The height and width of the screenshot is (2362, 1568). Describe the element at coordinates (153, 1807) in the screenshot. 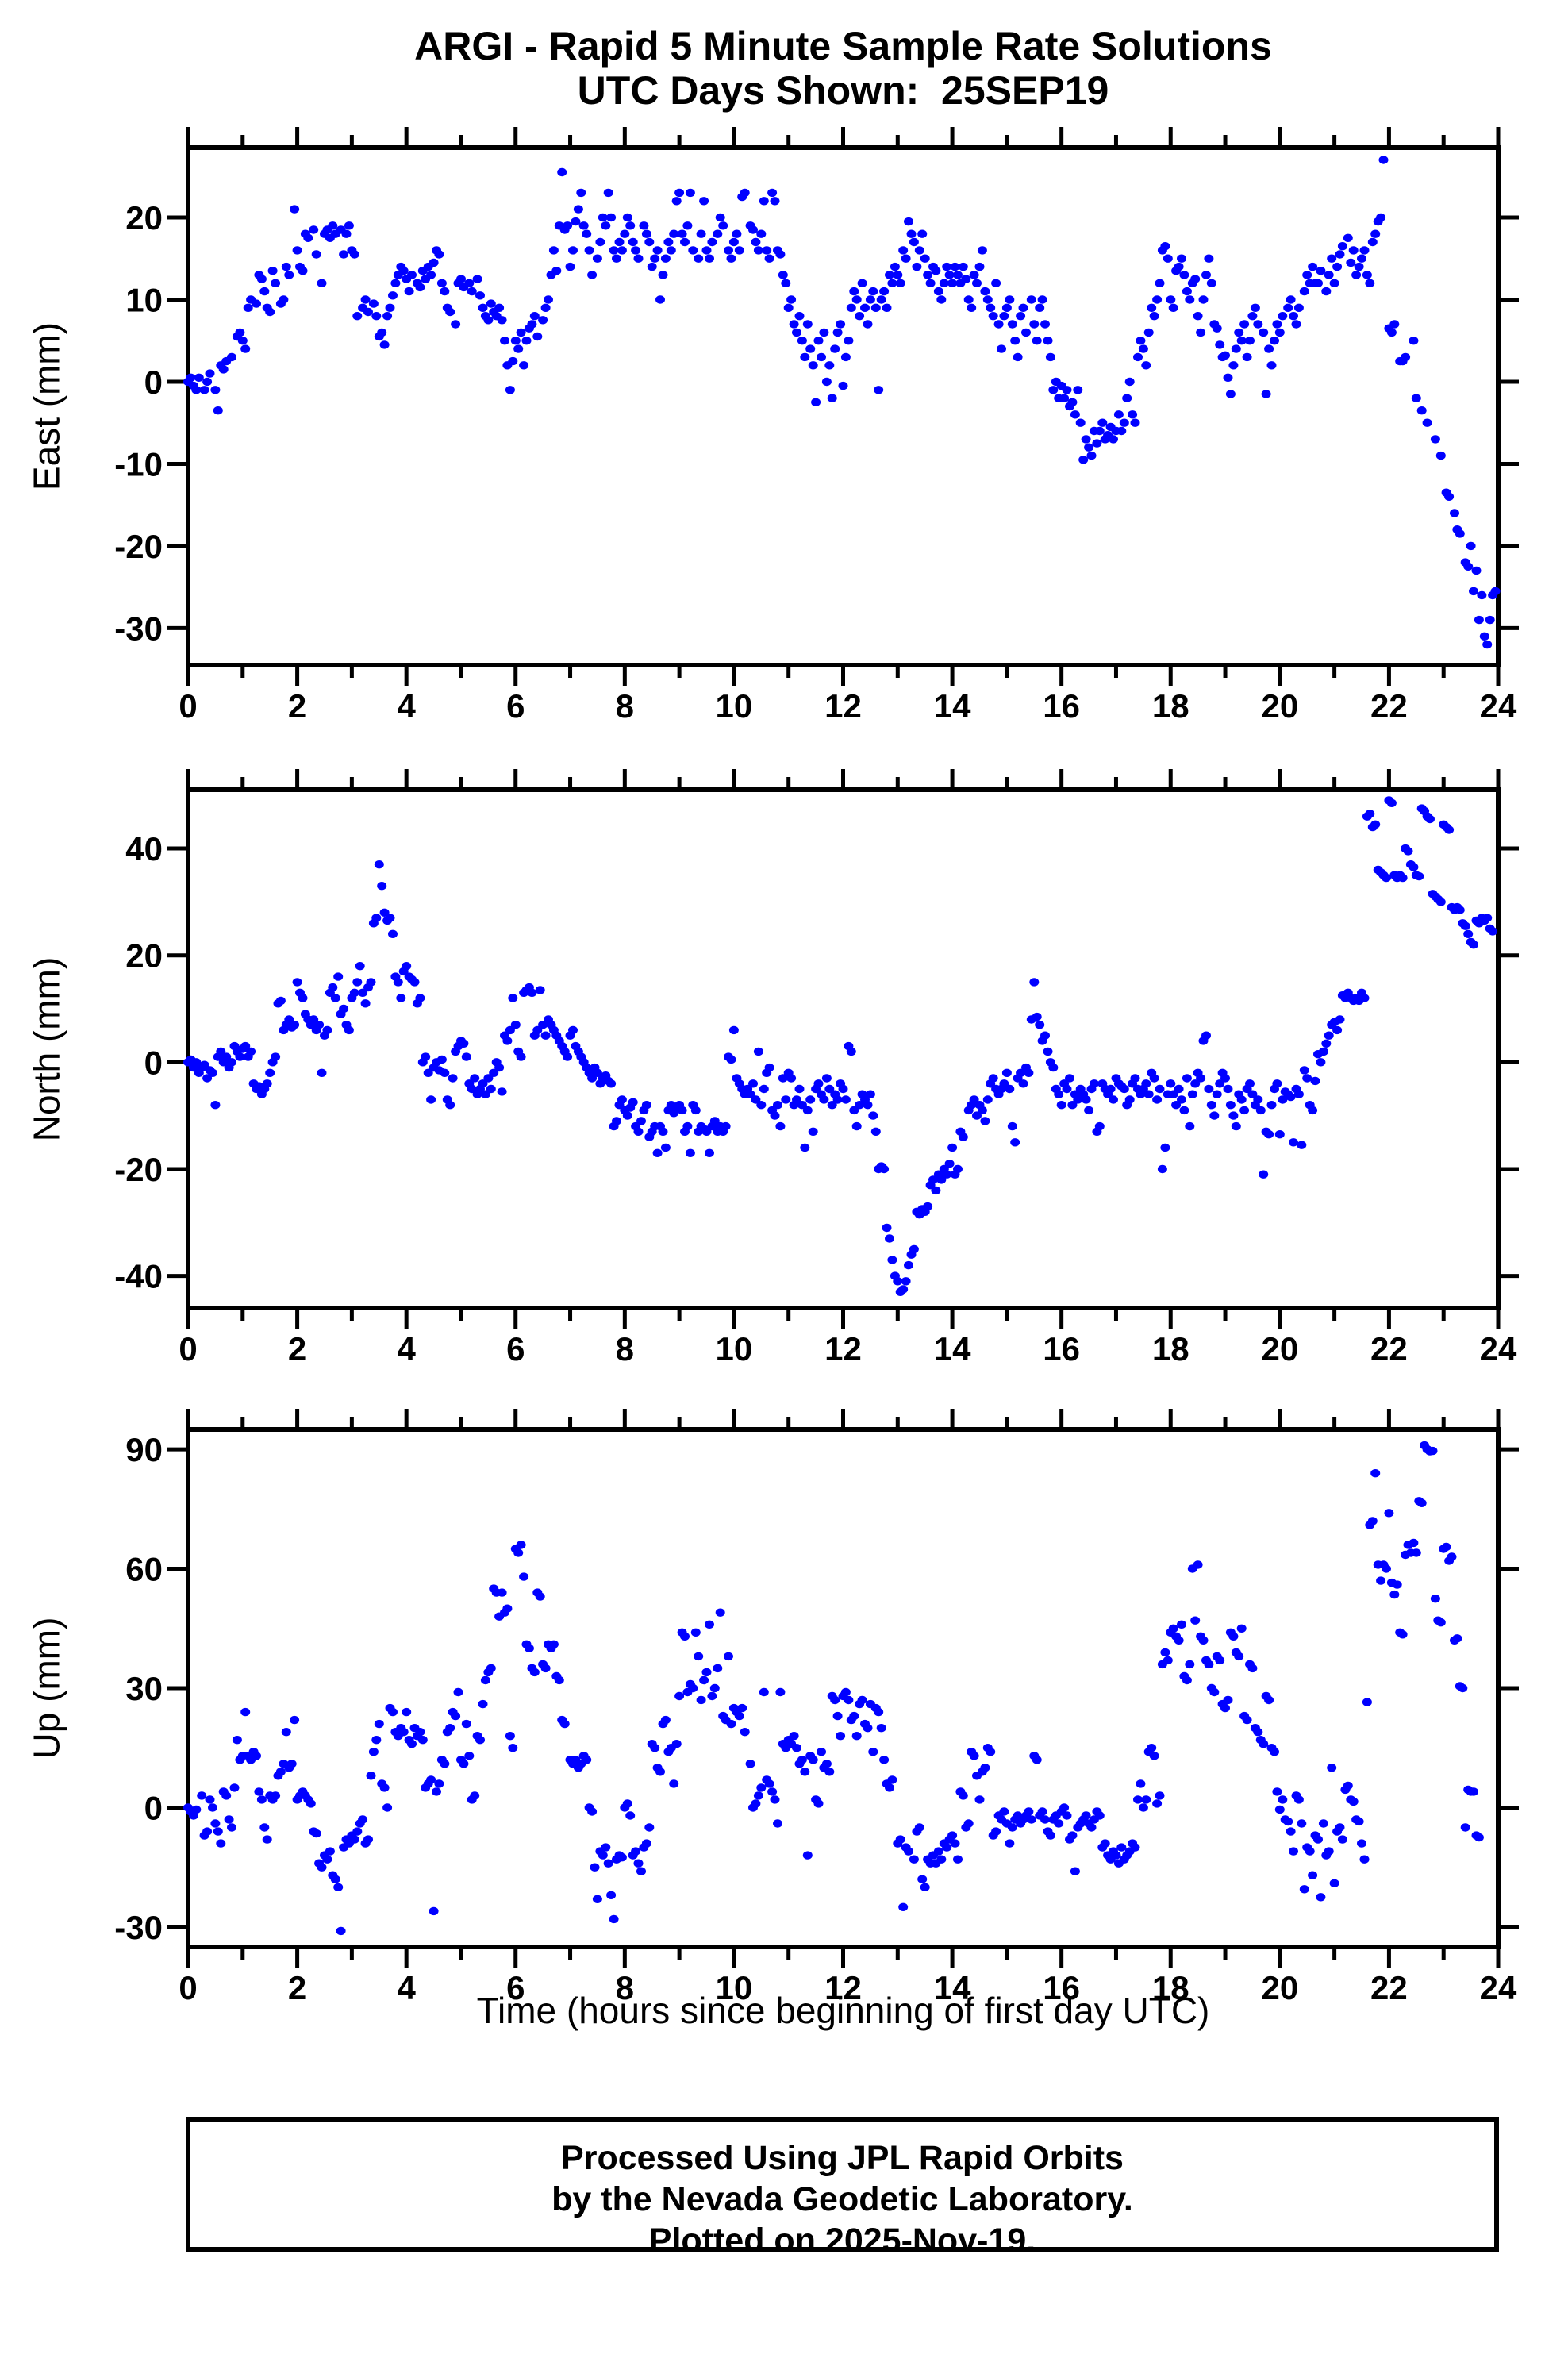

I see `y-tick-label: 0` at that location.